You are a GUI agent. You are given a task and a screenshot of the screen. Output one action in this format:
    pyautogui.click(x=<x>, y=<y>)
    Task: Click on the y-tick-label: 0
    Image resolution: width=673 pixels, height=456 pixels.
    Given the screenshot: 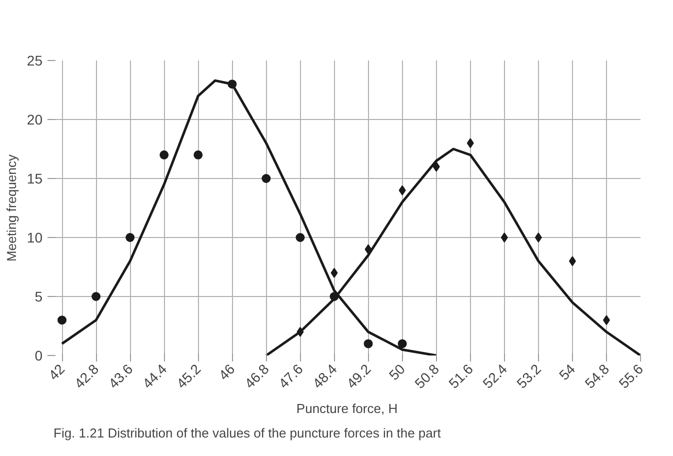 What is the action you would take?
    pyautogui.click(x=38, y=356)
    